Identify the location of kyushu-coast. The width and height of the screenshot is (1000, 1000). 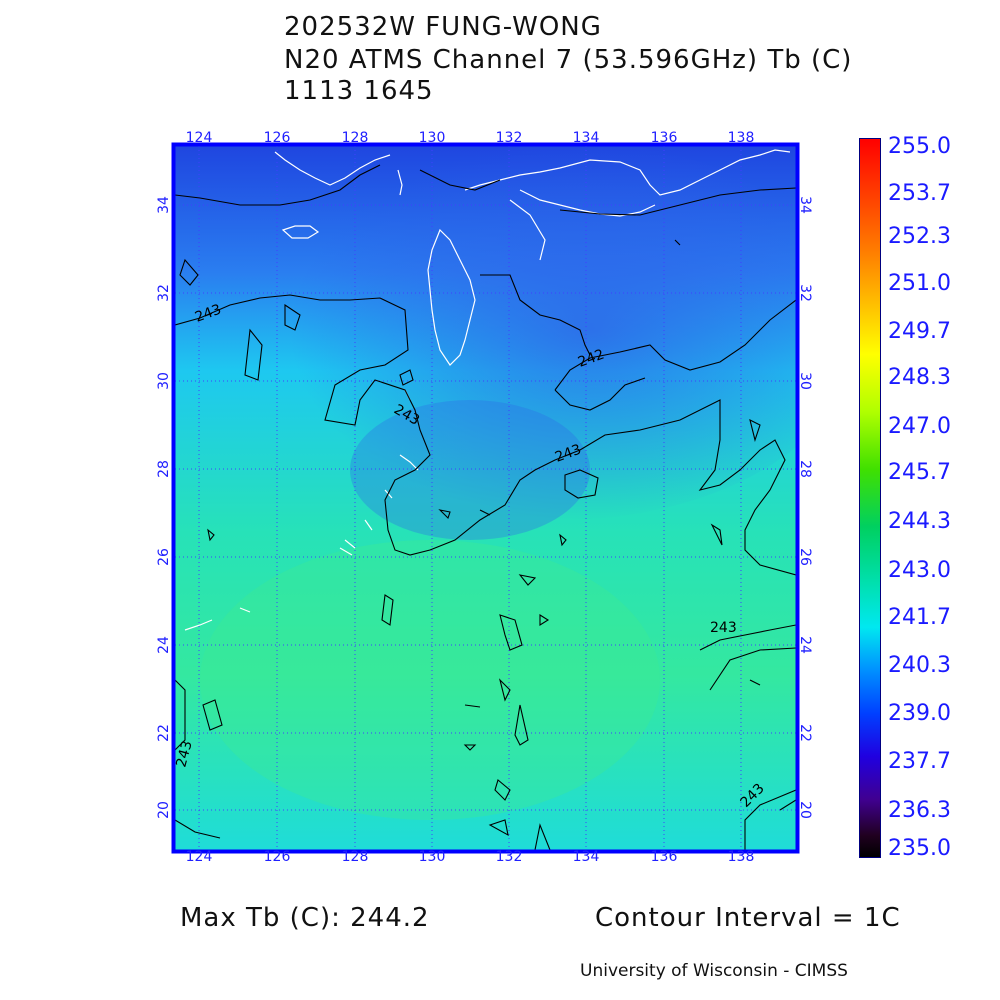
(451, 297).